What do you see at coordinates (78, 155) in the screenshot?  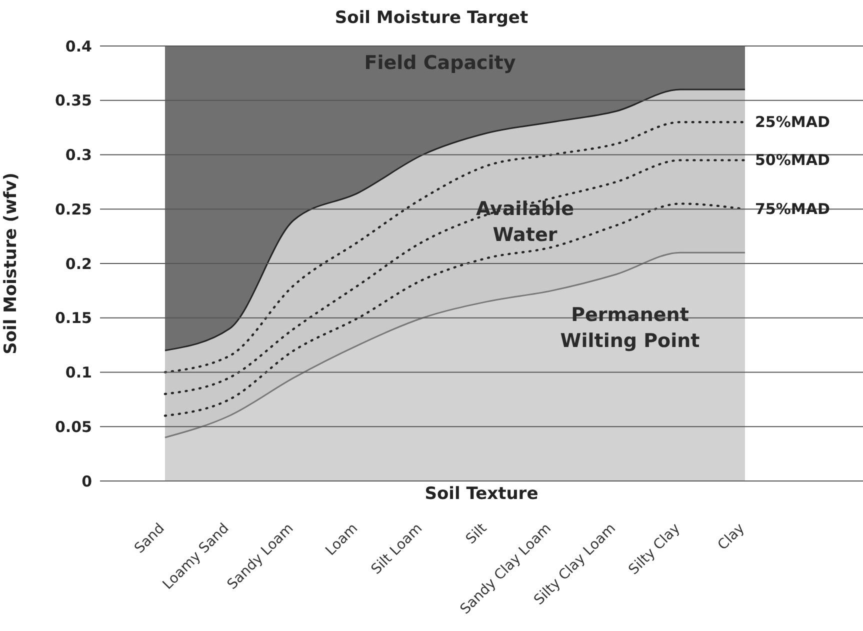 I see `y-tick-label: 0.3` at bounding box center [78, 155].